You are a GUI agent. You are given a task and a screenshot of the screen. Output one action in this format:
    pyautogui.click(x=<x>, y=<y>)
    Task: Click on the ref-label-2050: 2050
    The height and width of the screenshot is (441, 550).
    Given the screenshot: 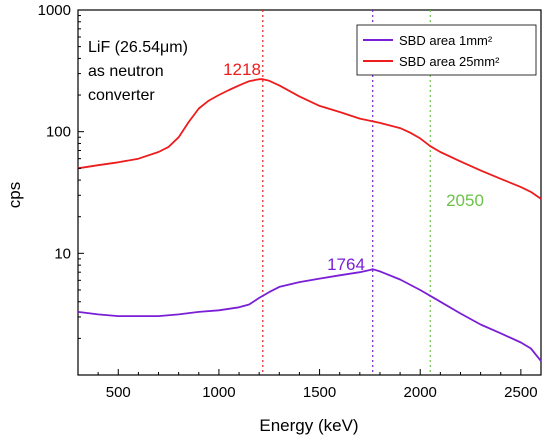 What is the action you would take?
    pyautogui.click(x=465, y=200)
    